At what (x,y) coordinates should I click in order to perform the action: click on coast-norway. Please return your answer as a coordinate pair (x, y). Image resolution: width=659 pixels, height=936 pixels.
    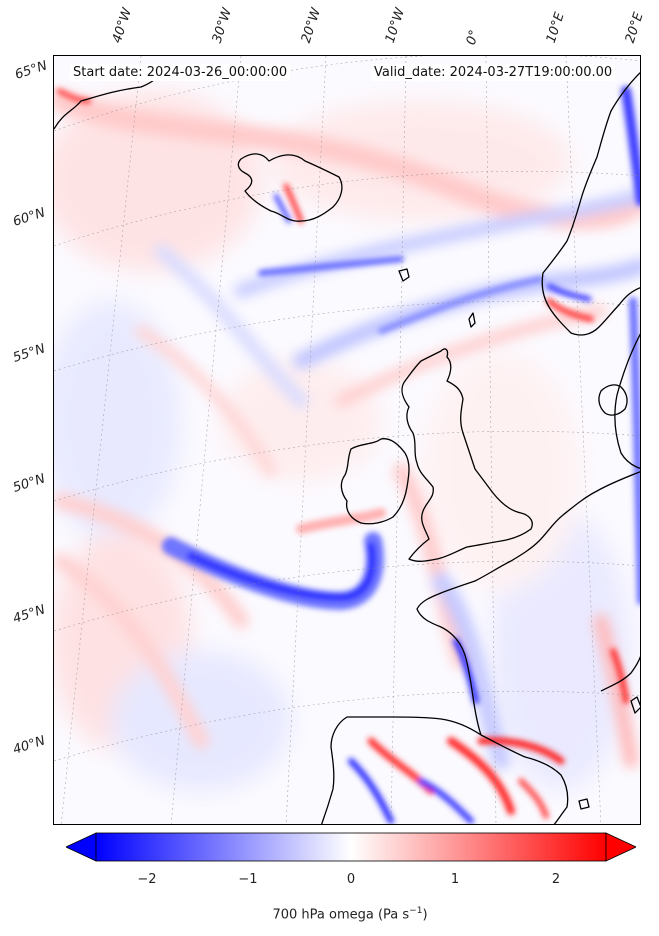
    Looking at the image, I should click on (590, 204).